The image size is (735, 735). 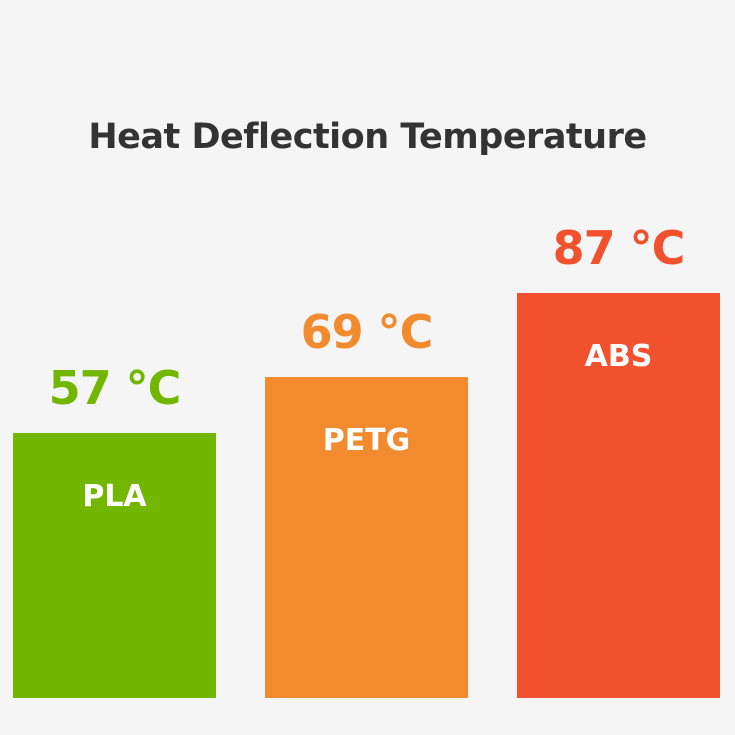 What do you see at coordinates (115, 387) in the screenshot?
I see `value-label: 57 °C` at bounding box center [115, 387].